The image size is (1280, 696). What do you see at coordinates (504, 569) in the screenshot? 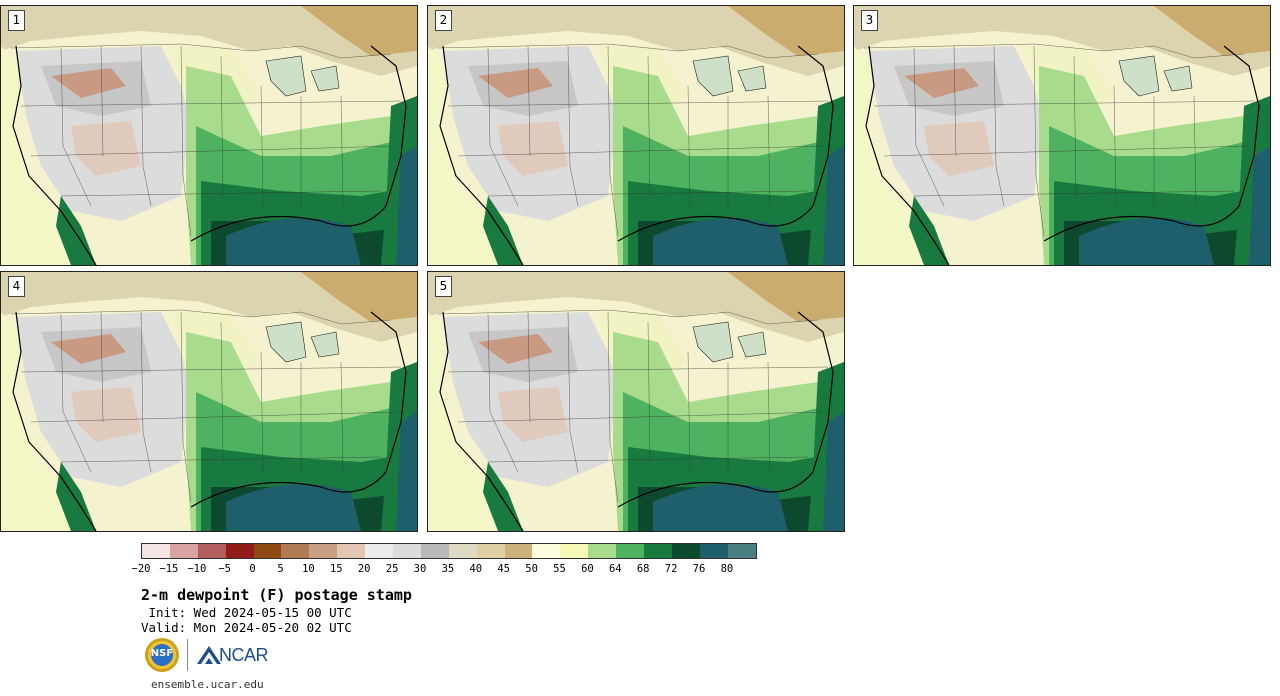
I see `colorbar-tick-label: 45` at bounding box center [504, 569].